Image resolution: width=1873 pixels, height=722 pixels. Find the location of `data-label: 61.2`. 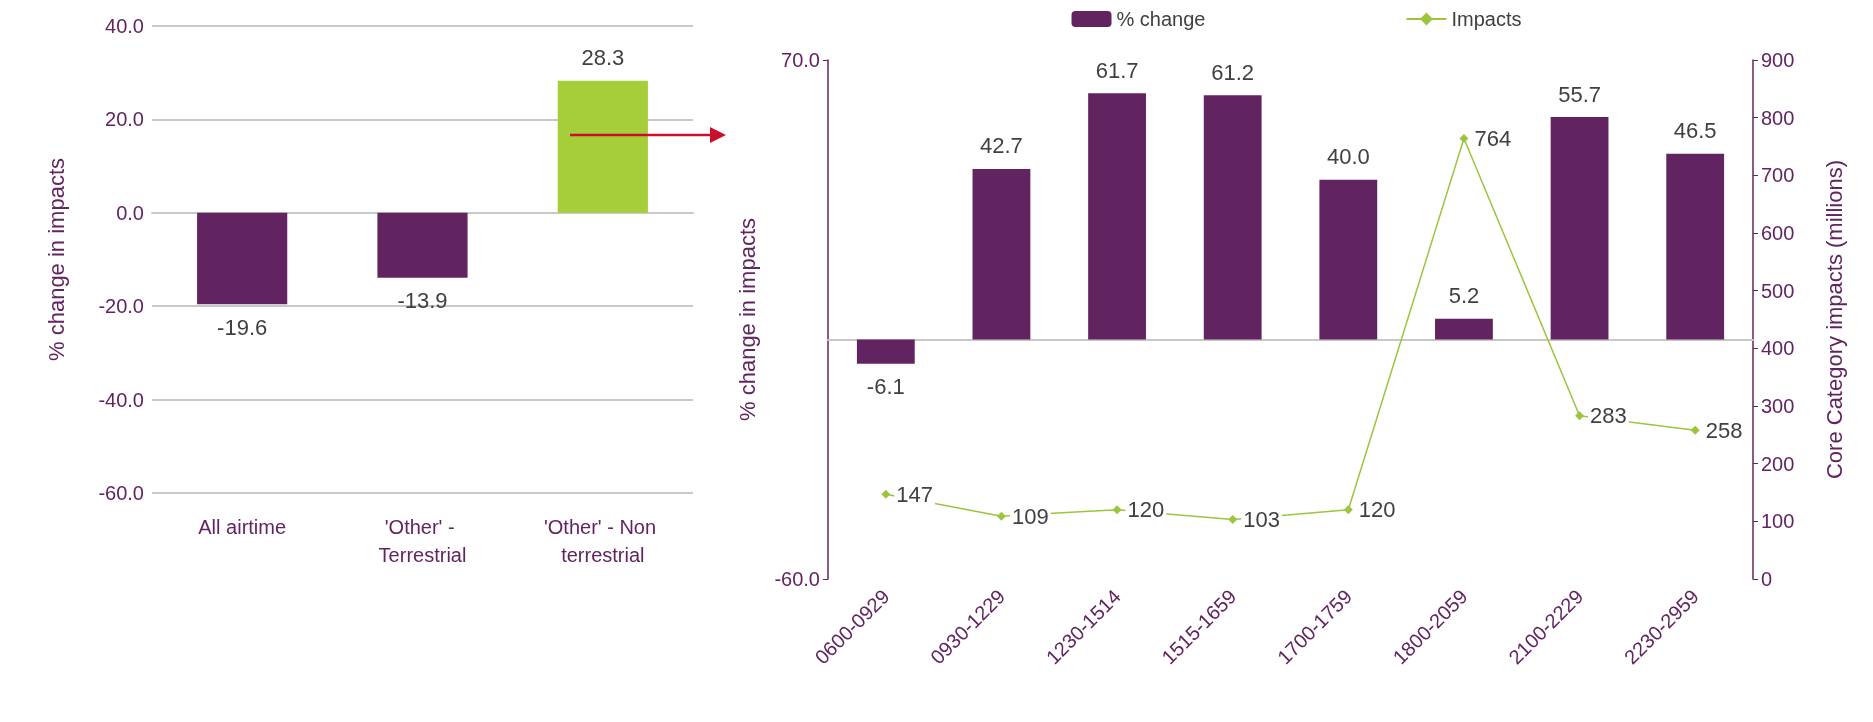

data-label: 61.2 is located at coordinates (1233, 72).